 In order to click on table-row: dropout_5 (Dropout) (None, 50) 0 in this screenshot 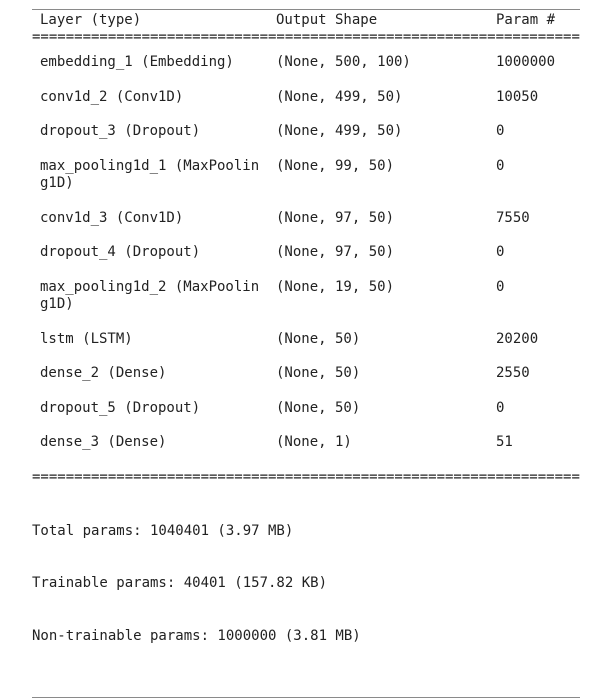, I will do `click(306, 409)`.